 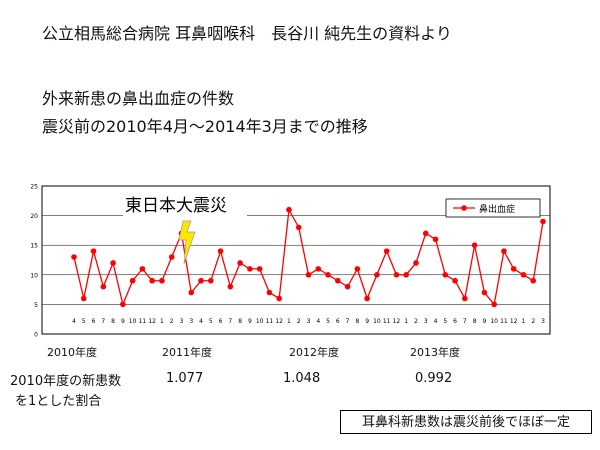 I want to click on ratio-value: 0.992, so click(x=434, y=378).